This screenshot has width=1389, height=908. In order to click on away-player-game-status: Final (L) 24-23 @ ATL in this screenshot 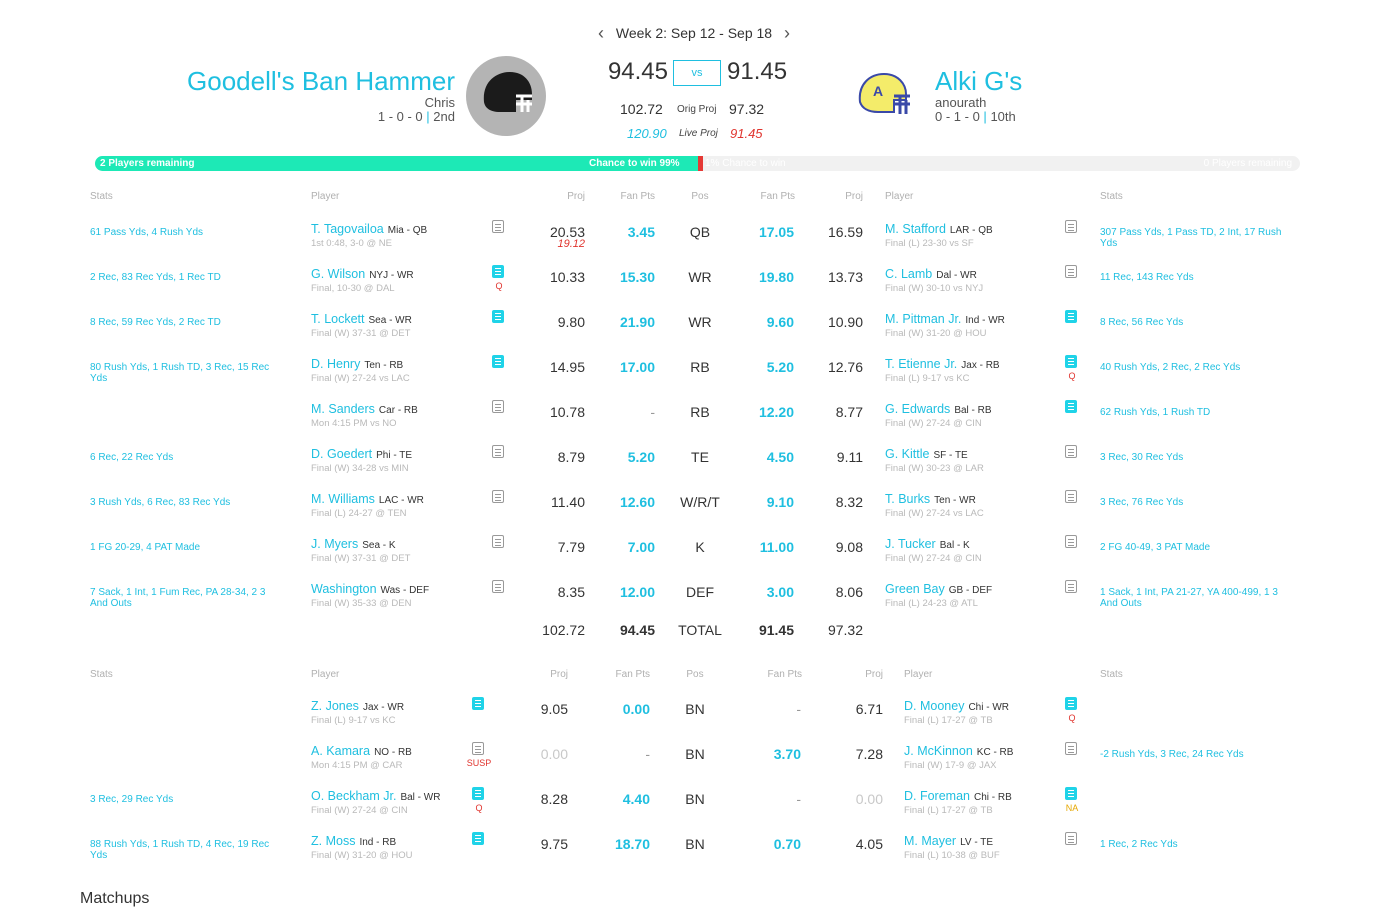, I will do `click(931, 603)`.